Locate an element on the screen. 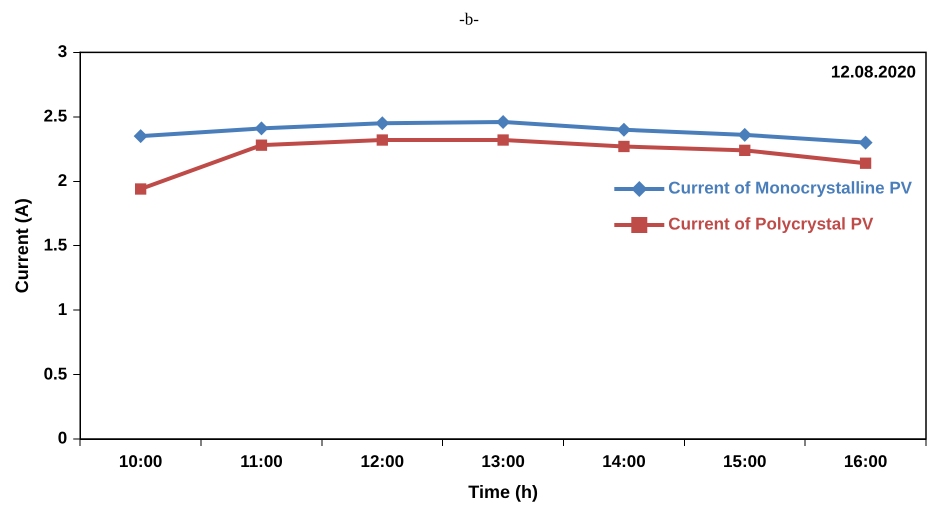 Image resolution: width=942 pixels, height=516 pixels. y-tick-label: 2 is located at coordinates (63, 180).